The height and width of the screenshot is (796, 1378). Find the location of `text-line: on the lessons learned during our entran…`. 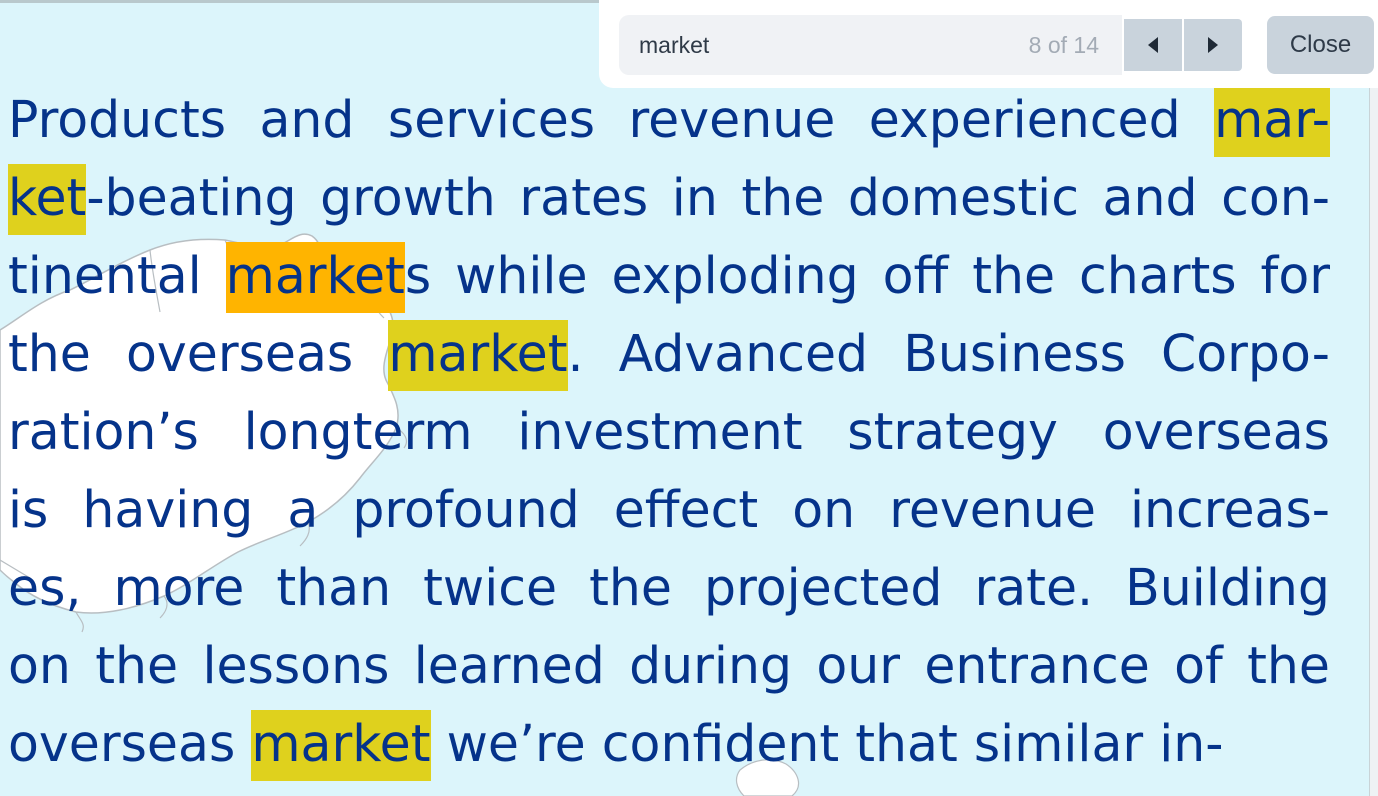

text-line: on the lessons learned during our entran… is located at coordinates (669, 666).